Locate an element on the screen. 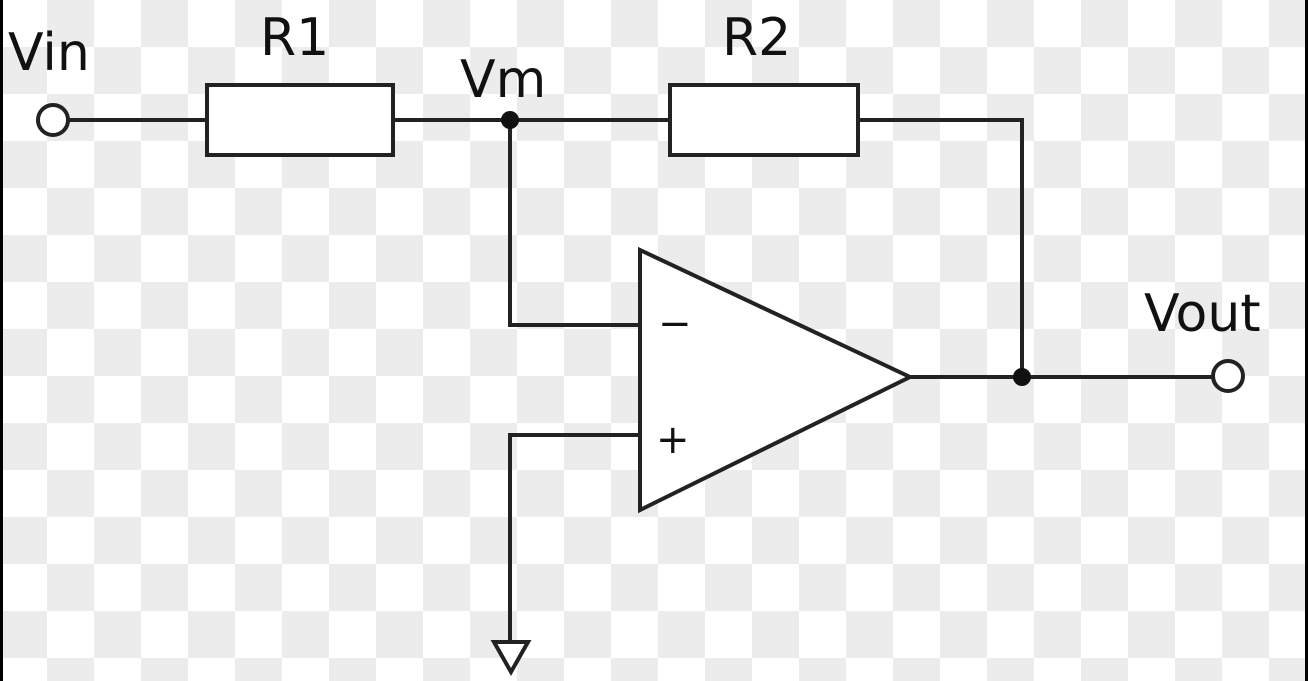  label-vm: Vm is located at coordinates (503, 80).